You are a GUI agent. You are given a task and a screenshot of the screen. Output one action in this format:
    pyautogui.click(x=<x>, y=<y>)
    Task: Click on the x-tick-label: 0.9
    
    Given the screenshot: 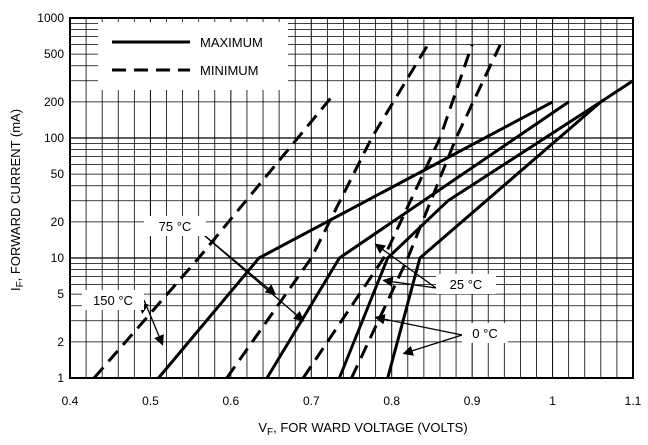 What is the action you would take?
    pyautogui.click(x=472, y=401)
    